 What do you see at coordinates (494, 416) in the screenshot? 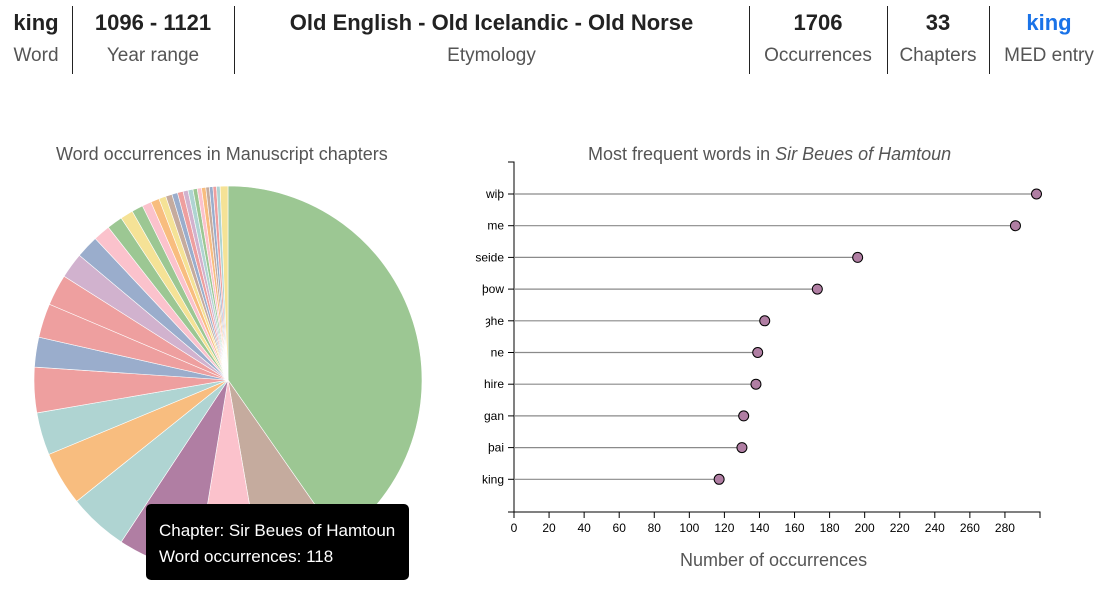
I see `y-tick-label: gan` at bounding box center [494, 416].